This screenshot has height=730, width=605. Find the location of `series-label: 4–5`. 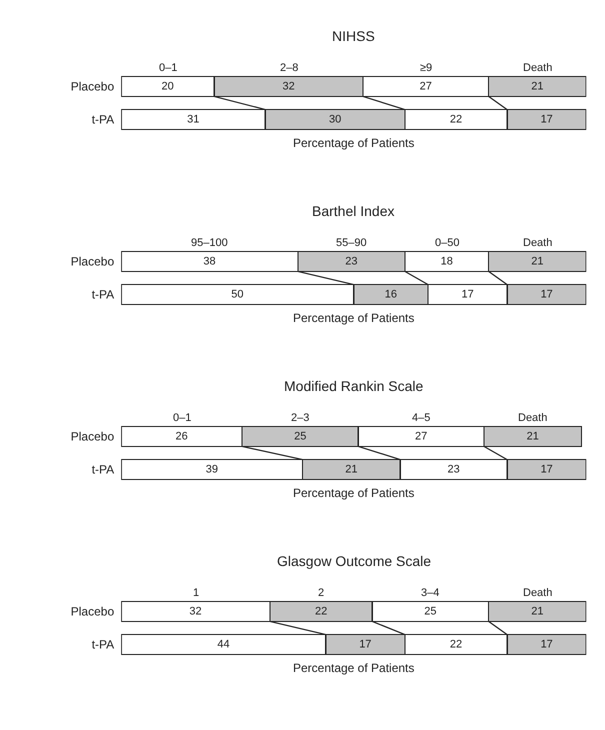

series-label: 4–5 is located at coordinates (421, 418).